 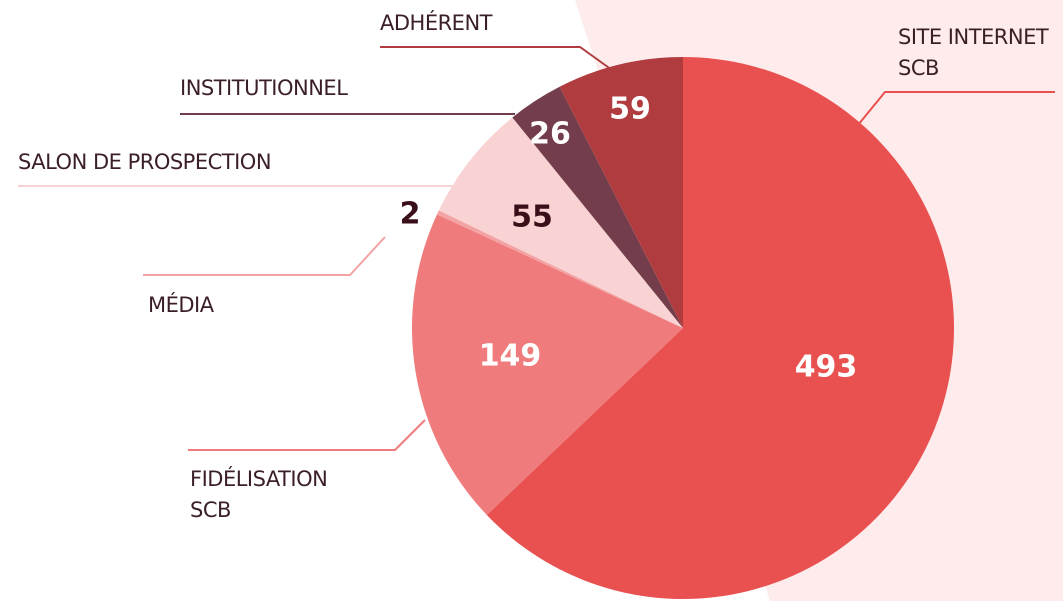 What do you see at coordinates (510, 356) in the screenshot?
I see `value-label: 149` at bounding box center [510, 356].